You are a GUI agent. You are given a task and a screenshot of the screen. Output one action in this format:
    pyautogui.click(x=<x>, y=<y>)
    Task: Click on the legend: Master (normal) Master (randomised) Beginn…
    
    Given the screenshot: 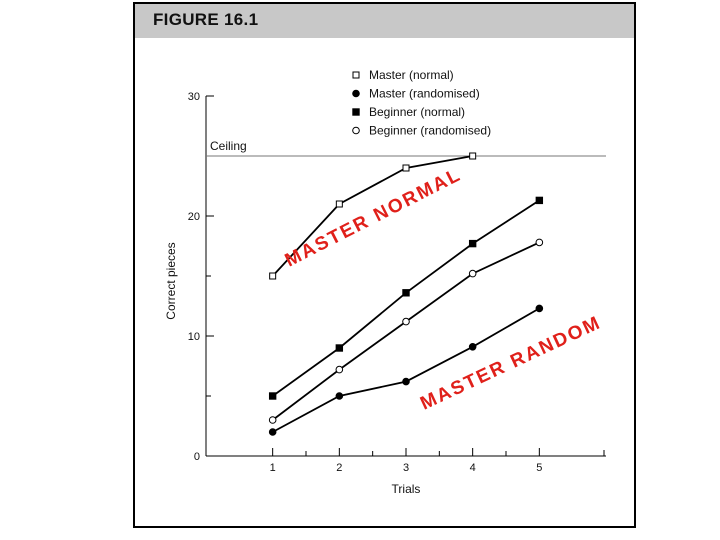 What is the action you would take?
    pyautogui.click(x=421, y=103)
    